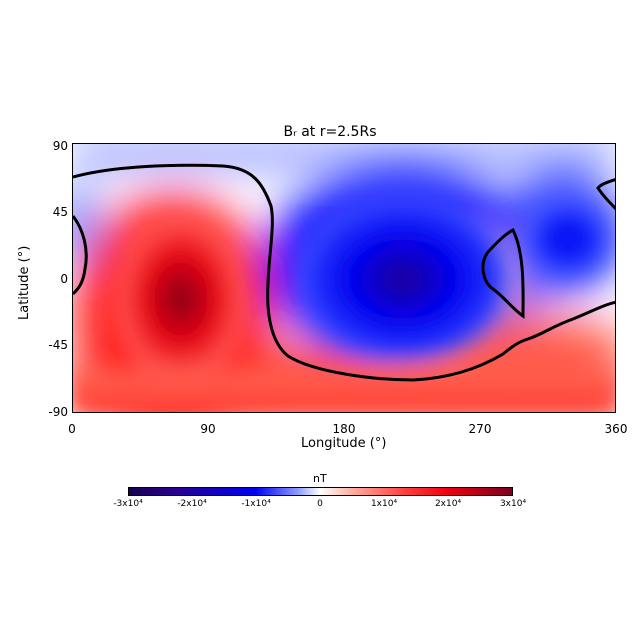 The width and height of the screenshot is (640, 640). What do you see at coordinates (24, 282) in the screenshot?
I see `y-axis-label: Latitude (°)` at bounding box center [24, 282].